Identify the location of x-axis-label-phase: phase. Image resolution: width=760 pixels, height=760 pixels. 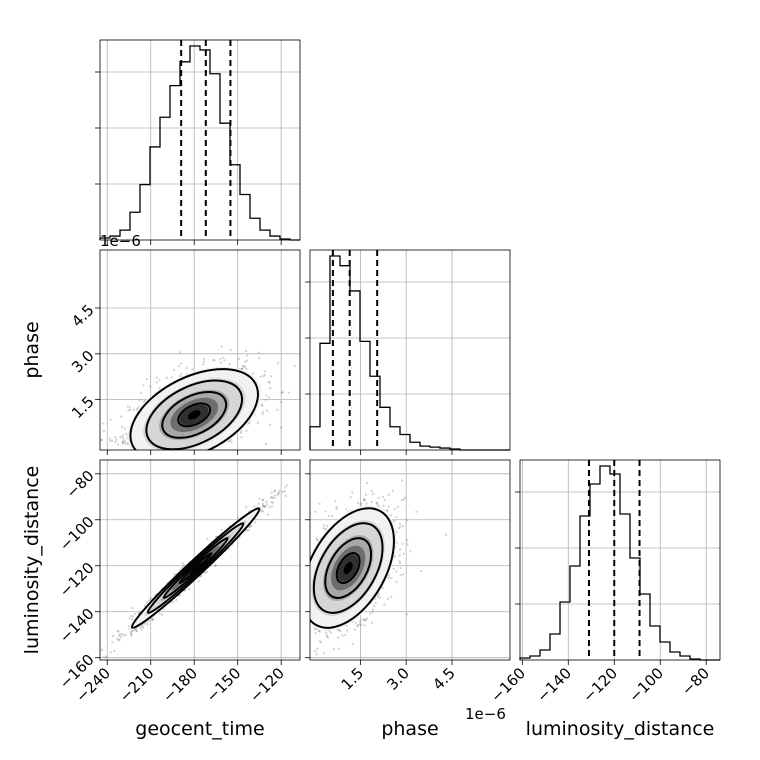
(409, 729).